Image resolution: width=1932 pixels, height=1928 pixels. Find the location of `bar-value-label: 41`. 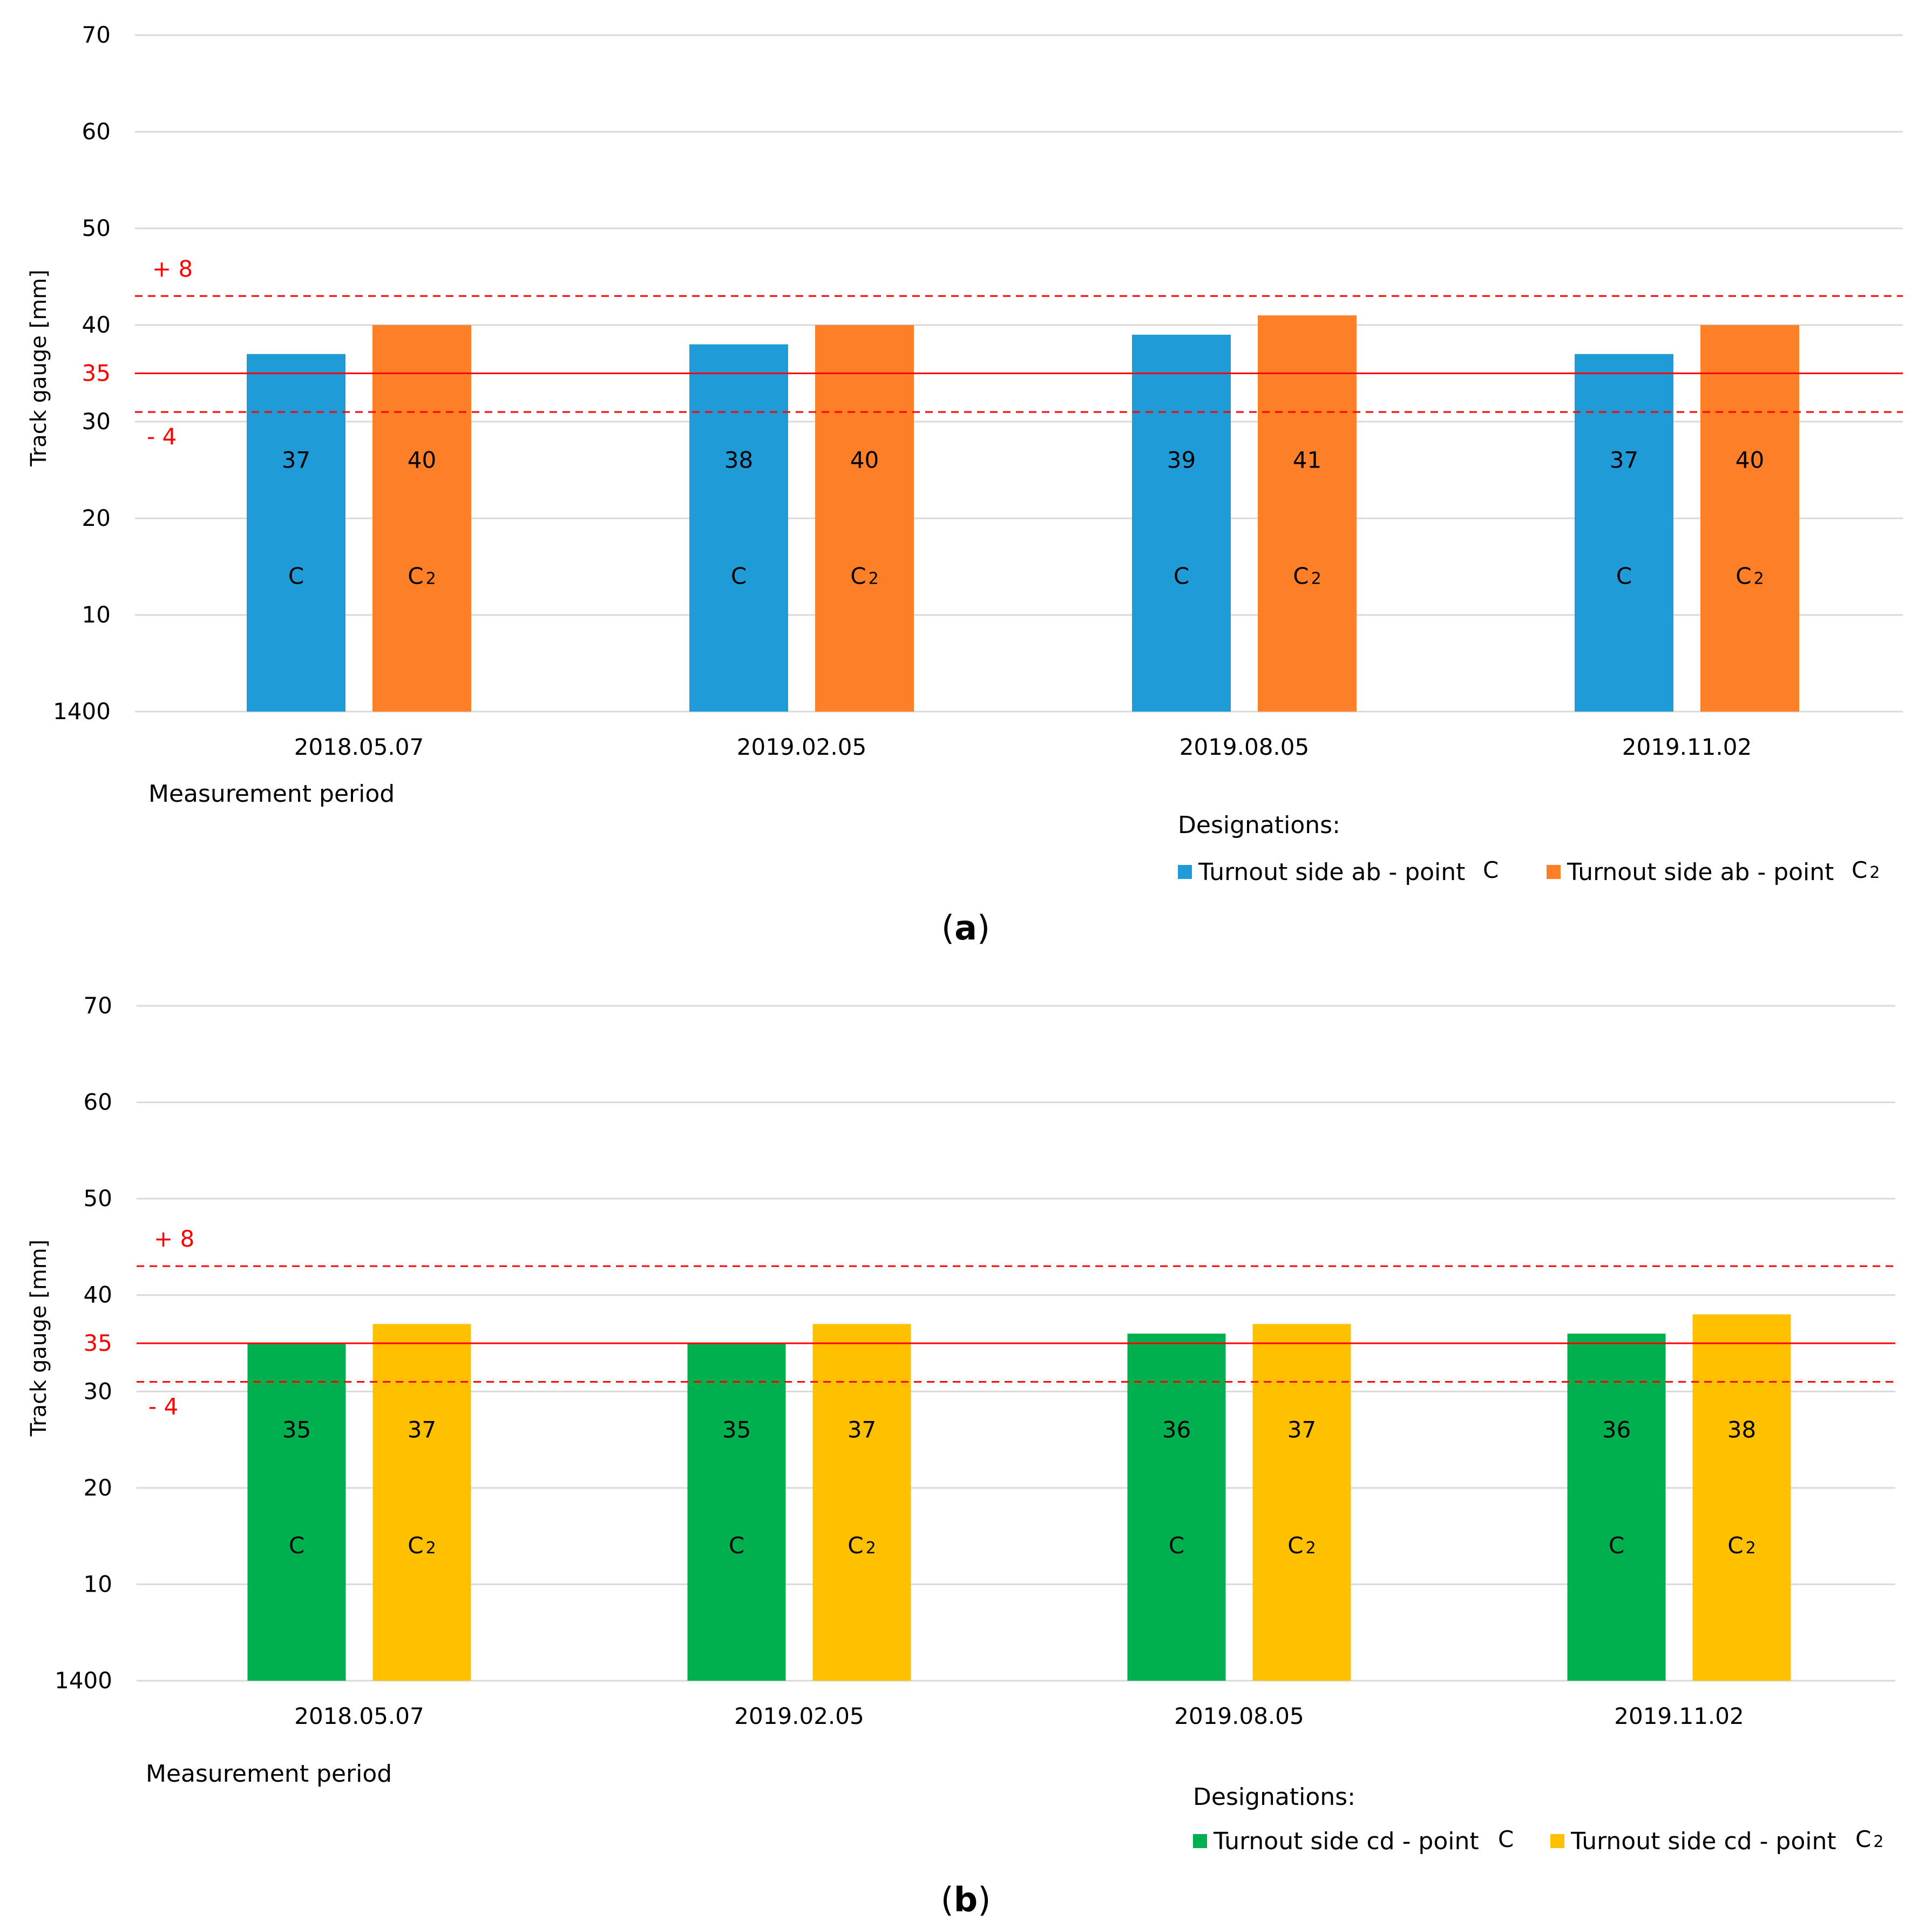

bar-value-label: 41 is located at coordinates (1307, 460).